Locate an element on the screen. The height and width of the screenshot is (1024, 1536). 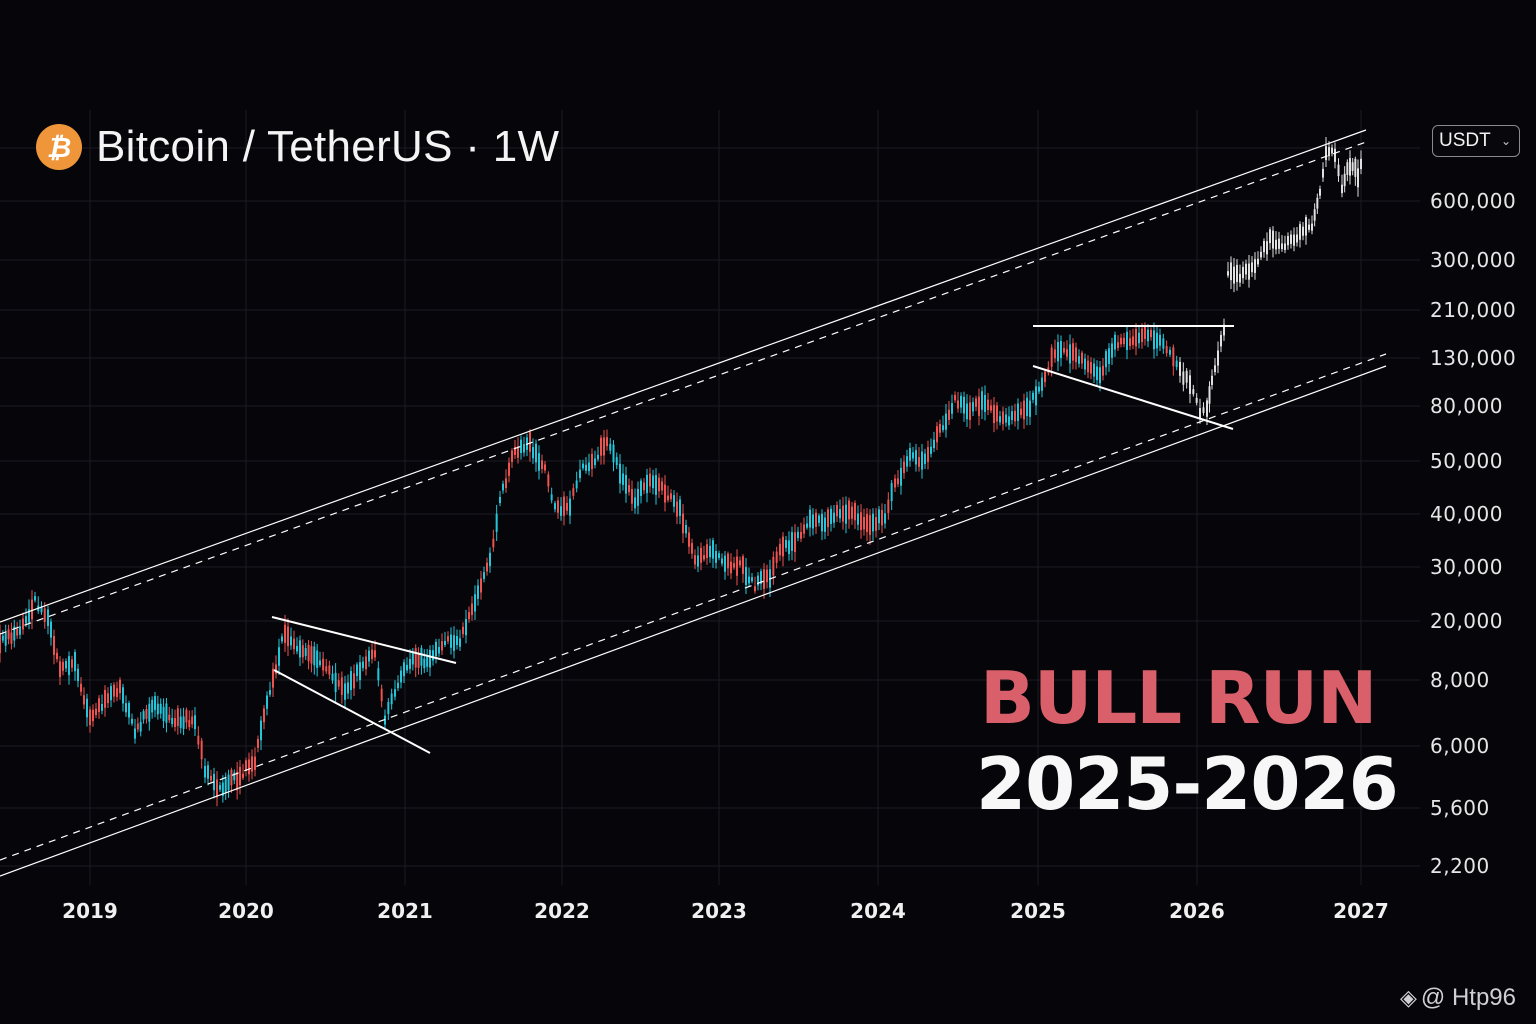
price-label: 20,000 is located at coordinates (1466, 621).